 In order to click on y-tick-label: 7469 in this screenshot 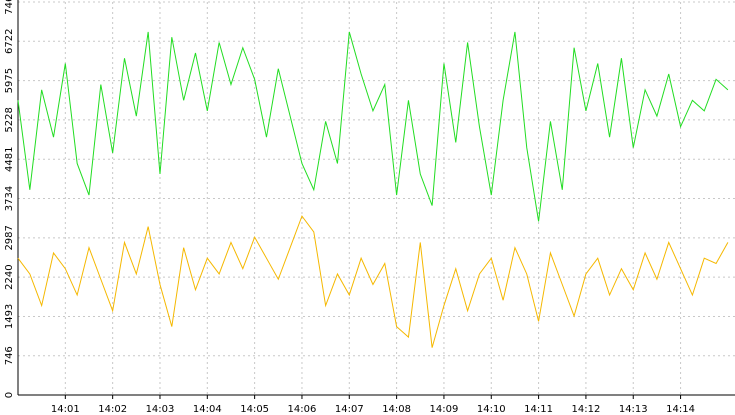, I will do `click(9, 7)`.